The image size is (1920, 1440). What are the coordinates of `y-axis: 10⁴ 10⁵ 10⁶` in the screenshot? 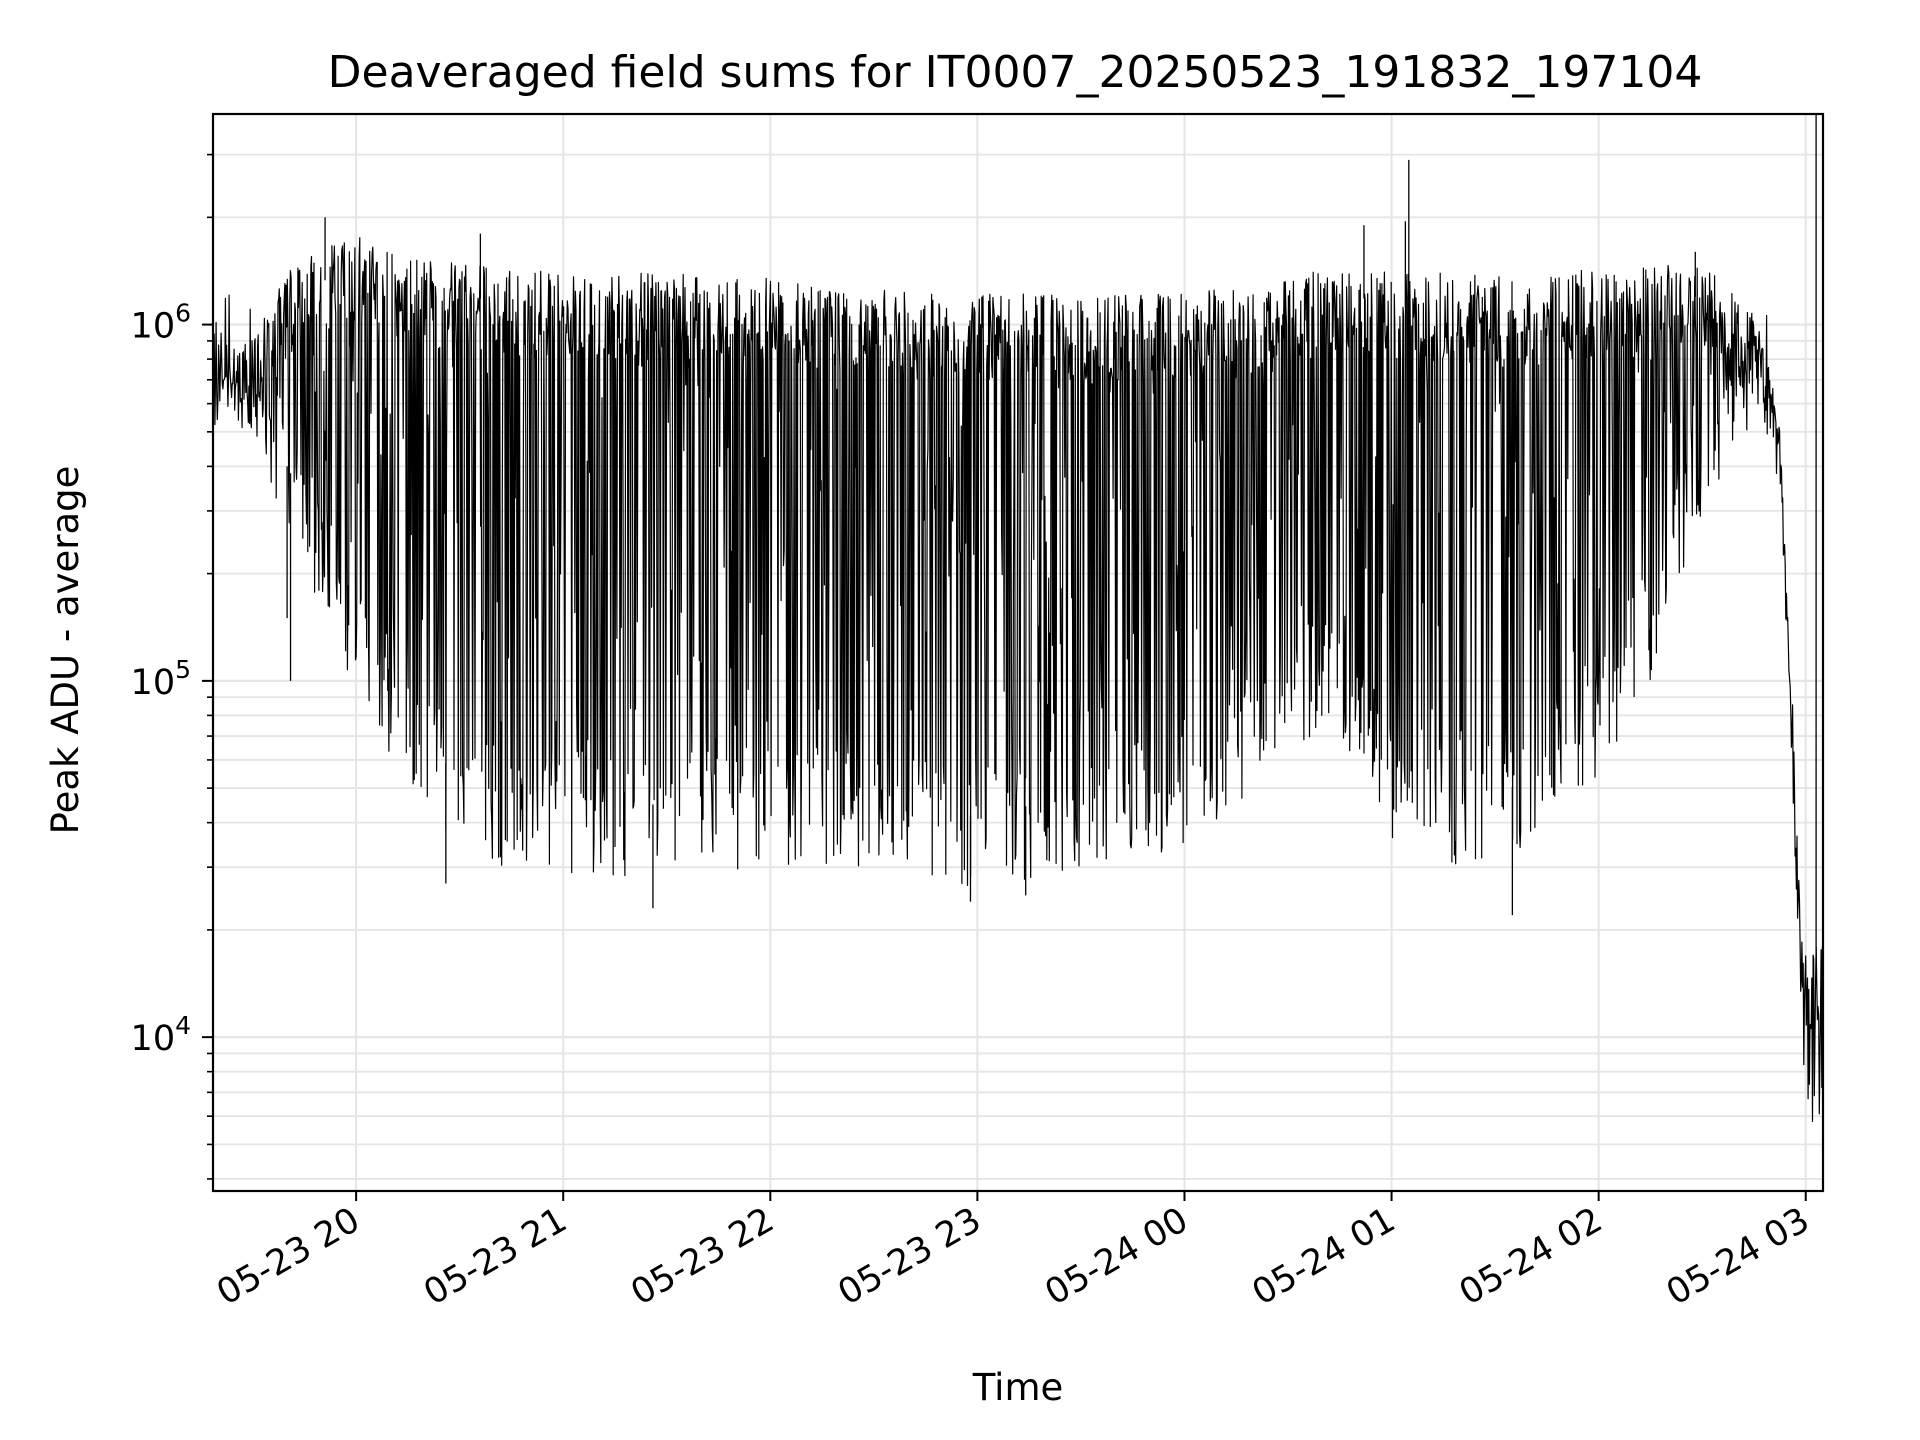 It's located at (172, 666).